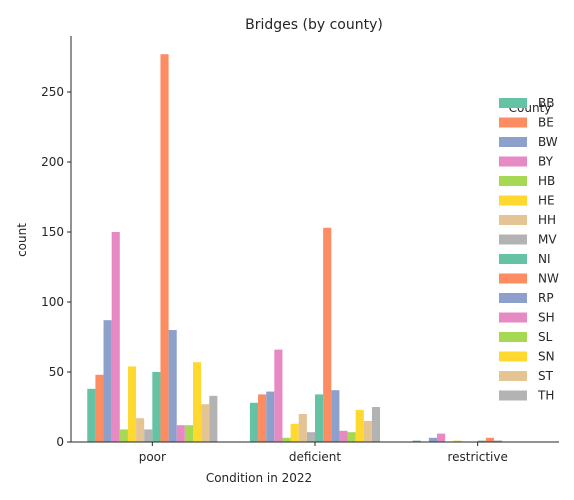  What do you see at coordinates (513, 317) in the screenshot?
I see `legend-swatch-sh` at bounding box center [513, 317].